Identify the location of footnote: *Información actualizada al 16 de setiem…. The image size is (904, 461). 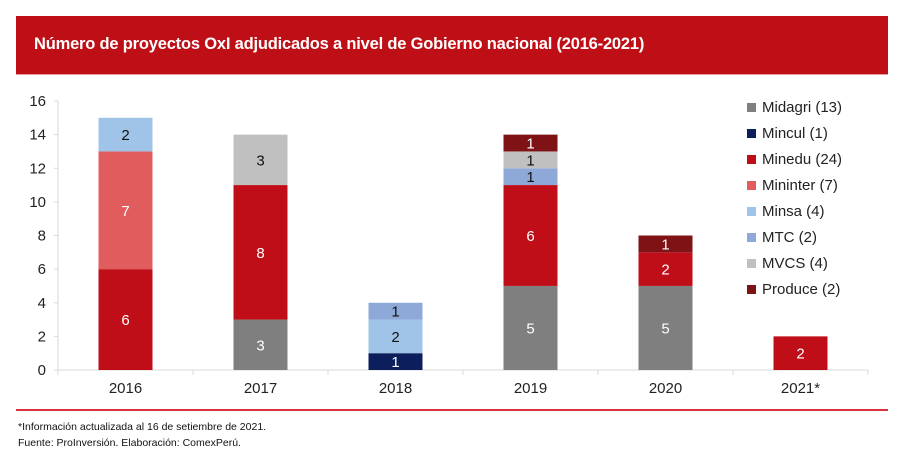
(142, 427).